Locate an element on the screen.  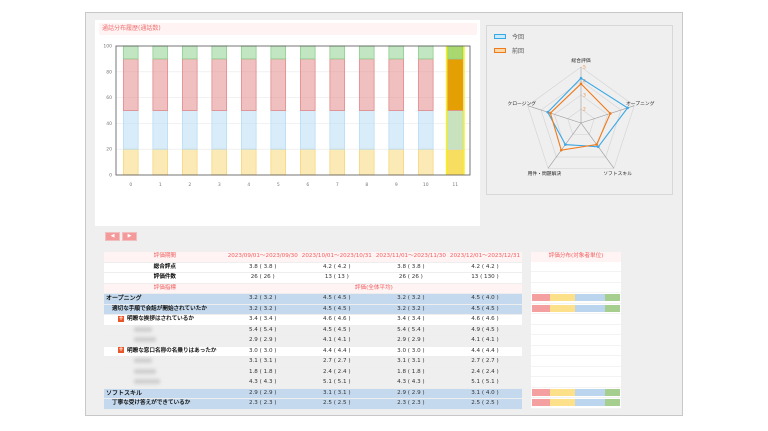
row-value: 3.0 ( 3.0 ) is located at coordinates (410, 351).